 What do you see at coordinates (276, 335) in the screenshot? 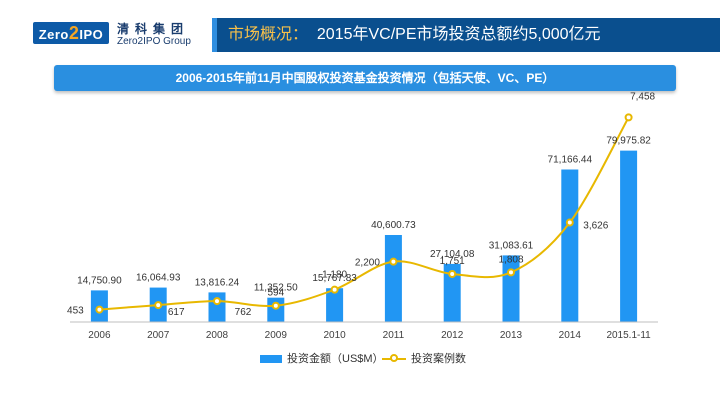
I see `x-tick-label: 2009` at bounding box center [276, 335].